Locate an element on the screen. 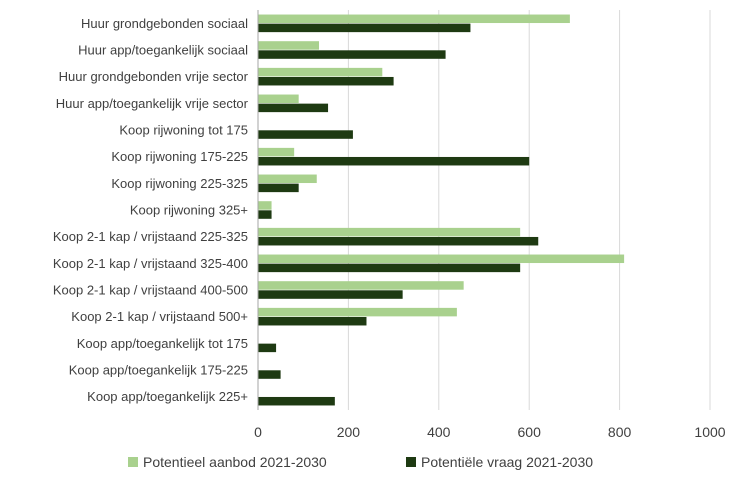 This screenshot has width=738, height=486. x-tick-label: 800 is located at coordinates (620, 432).